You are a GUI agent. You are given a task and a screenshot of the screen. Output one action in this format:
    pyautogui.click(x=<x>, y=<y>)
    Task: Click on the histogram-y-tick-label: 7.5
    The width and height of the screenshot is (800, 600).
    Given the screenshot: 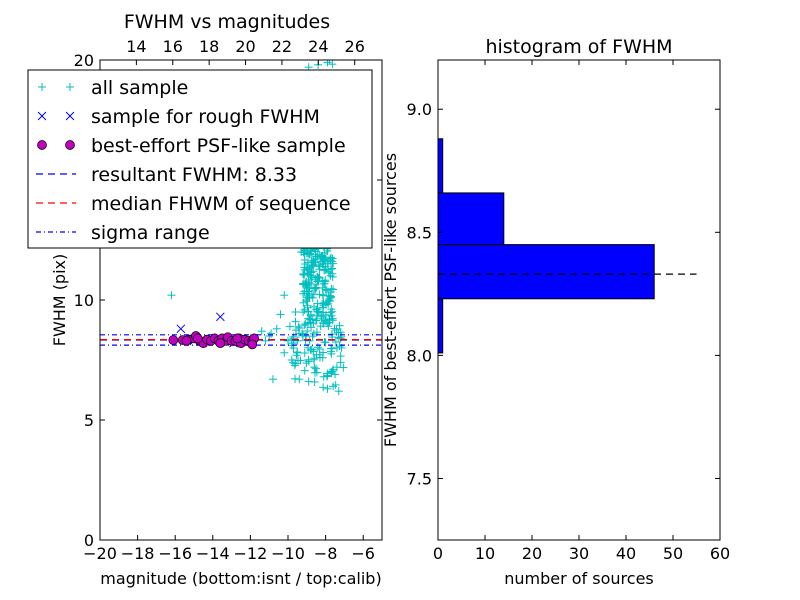 What is the action you would take?
    pyautogui.click(x=419, y=478)
    